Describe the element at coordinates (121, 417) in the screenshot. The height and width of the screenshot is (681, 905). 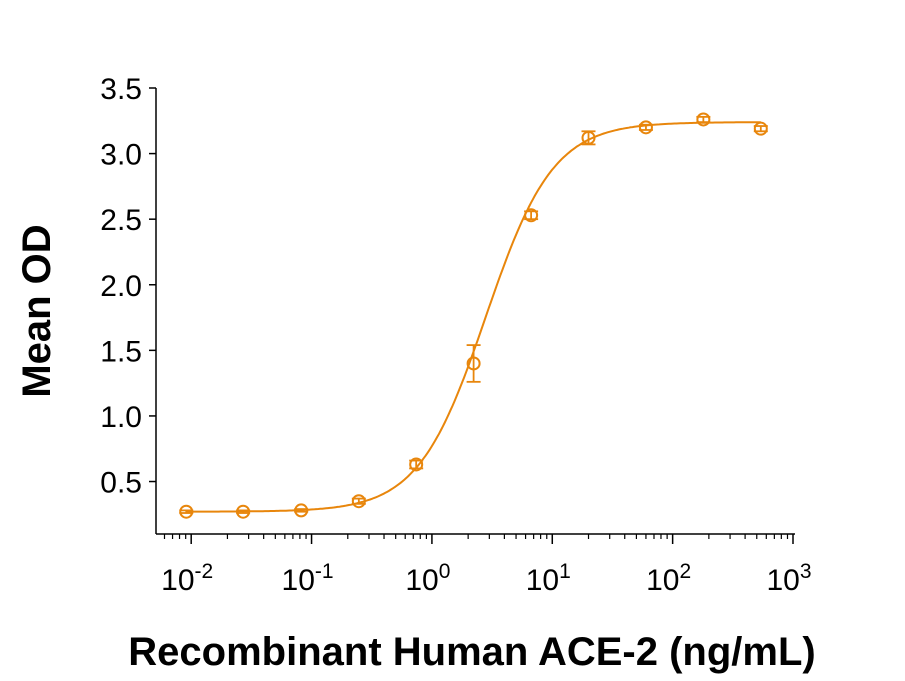
I see `y-tick-label: 1.0` at that location.